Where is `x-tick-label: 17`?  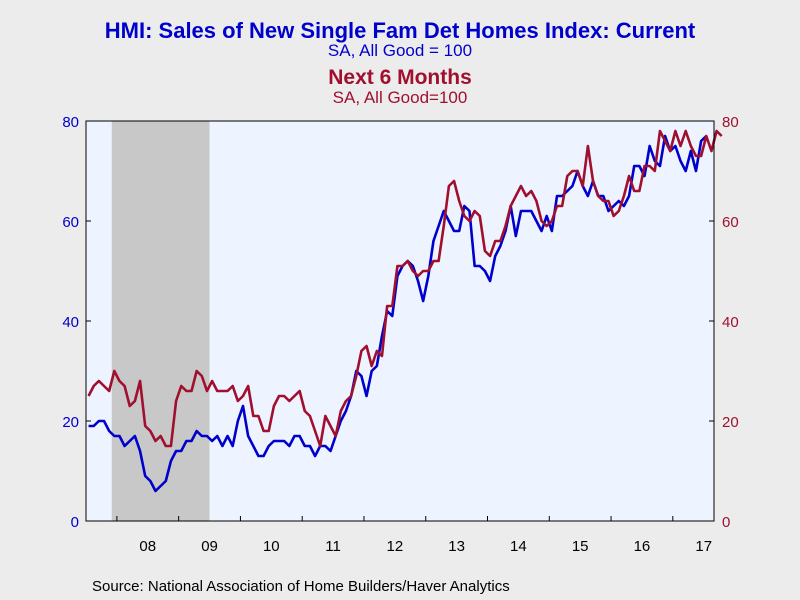 x-tick-label: 17 is located at coordinates (703, 546).